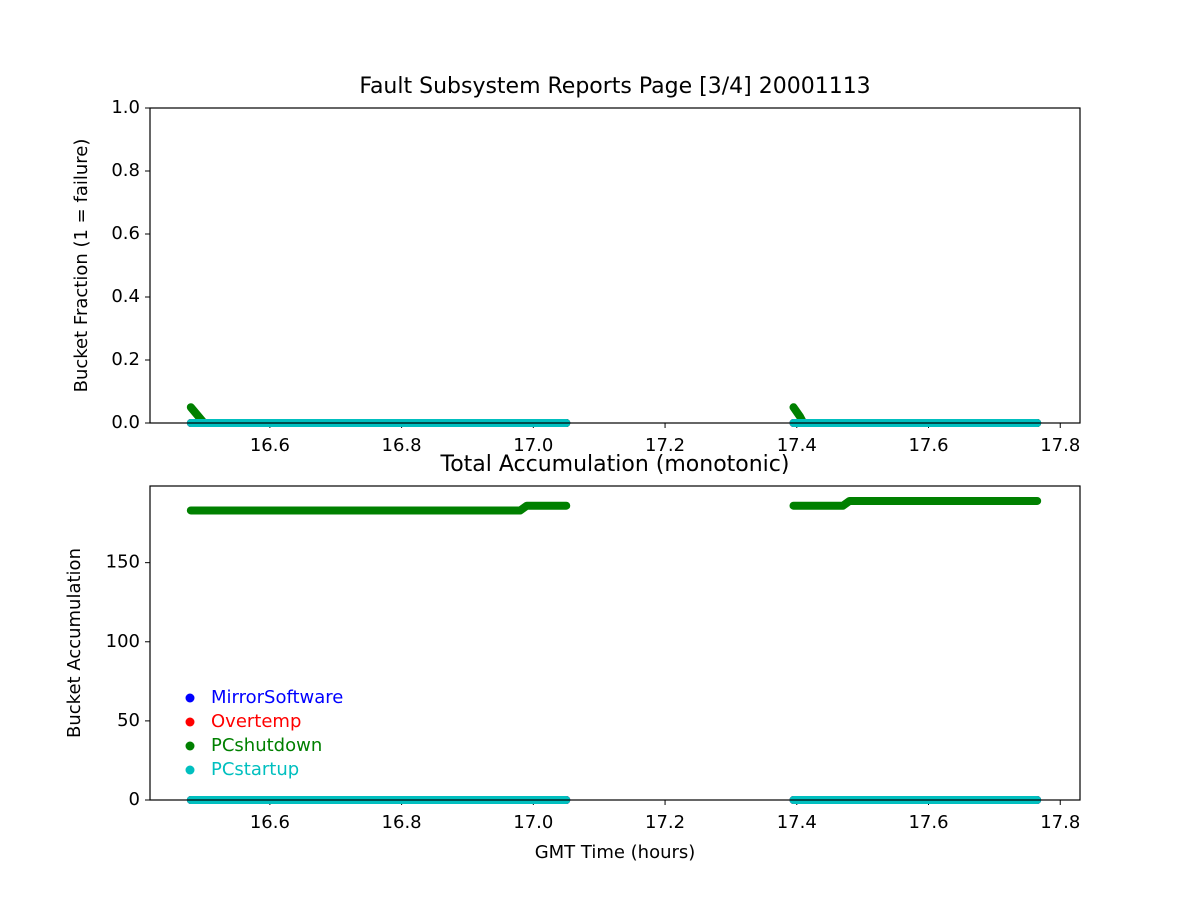 This screenshot has height=900, width=1200. I want to click on legend-label: PCstartup, so click(255, 769).